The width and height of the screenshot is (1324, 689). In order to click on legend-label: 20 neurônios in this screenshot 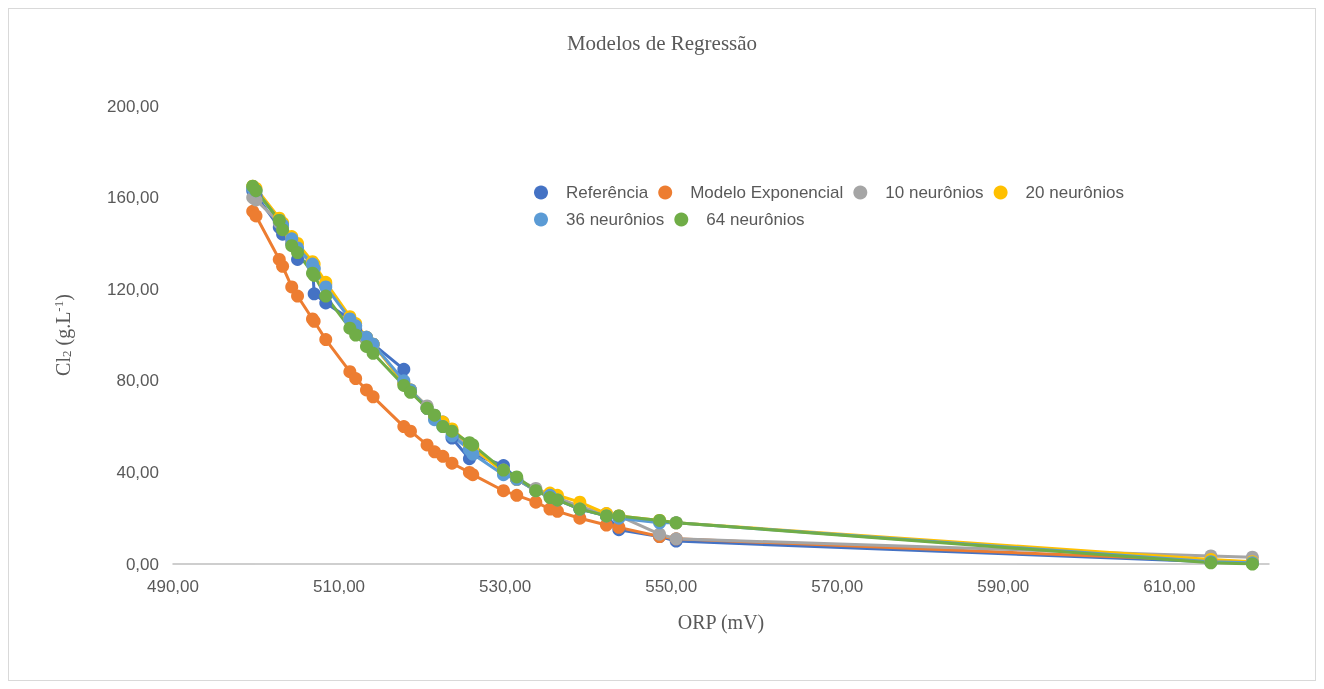, I will do `click(1074, 192)`.